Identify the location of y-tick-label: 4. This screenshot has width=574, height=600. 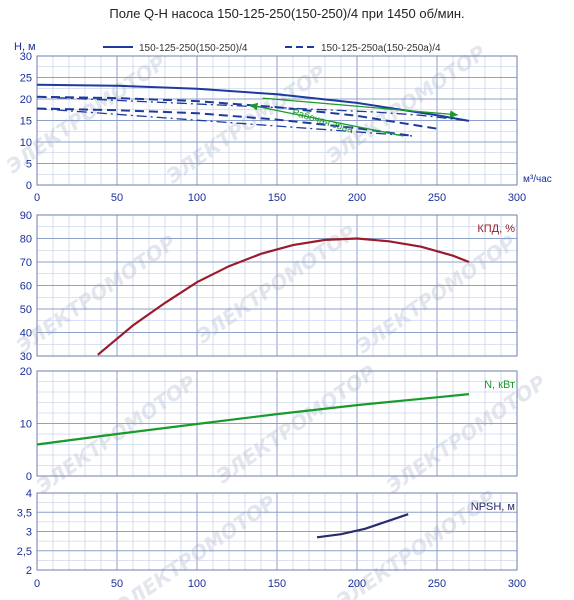
(29, 494).